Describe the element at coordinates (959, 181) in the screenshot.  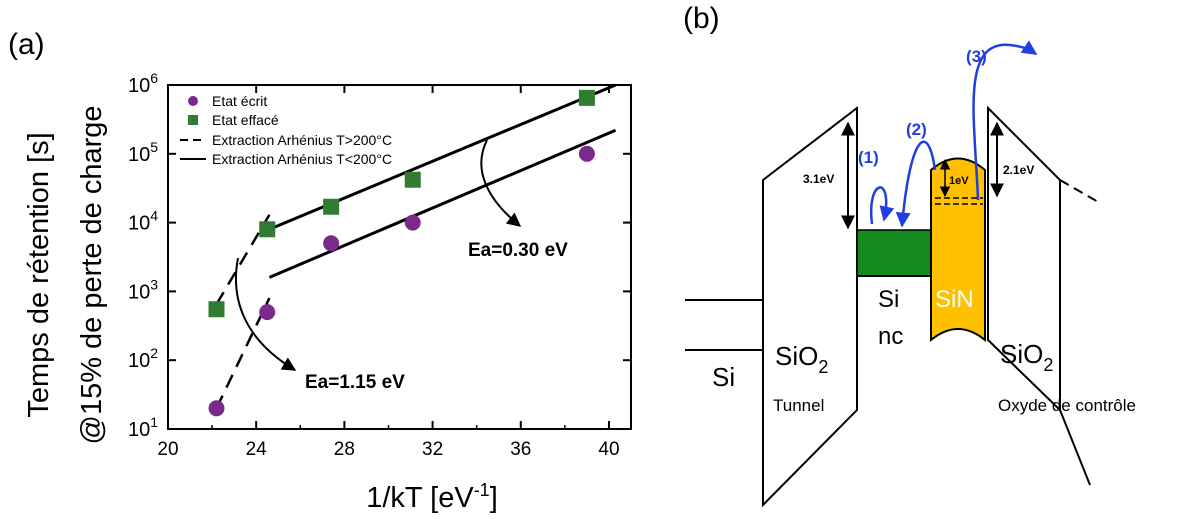
I see `sin-barrier-label: 1eV` at that location.